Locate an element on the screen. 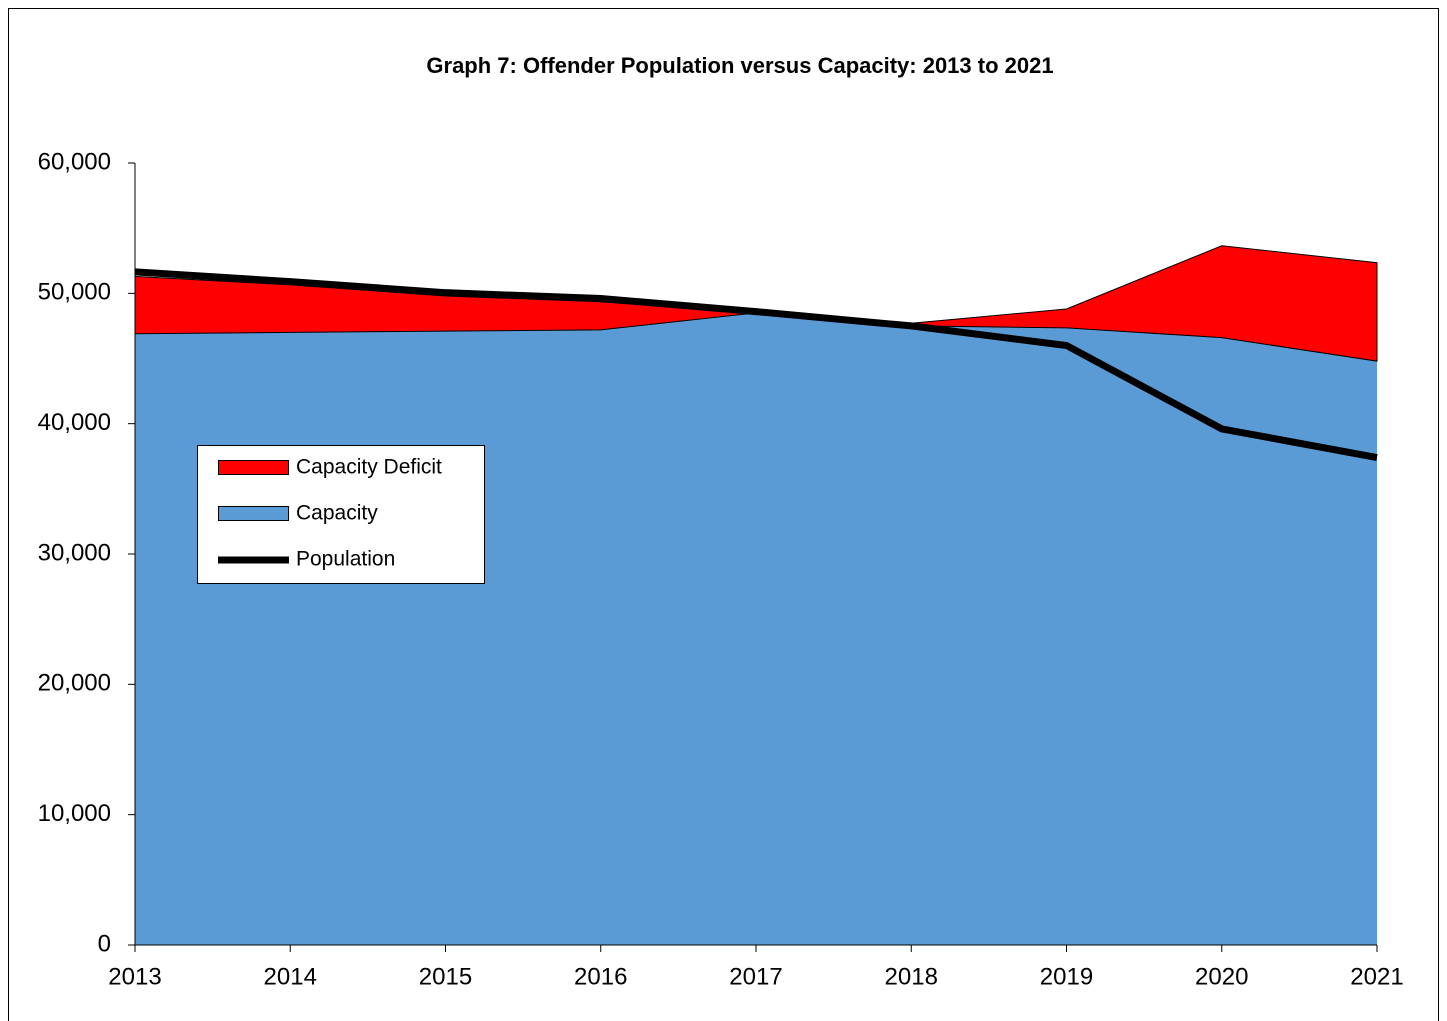  x-tick-label: 2019 is located at coordinates (1066, 976).